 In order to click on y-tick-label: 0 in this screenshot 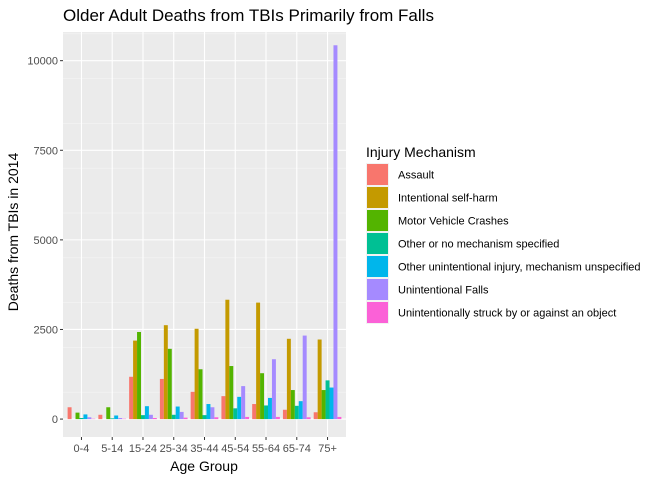, I will do `click(55, 420)`.